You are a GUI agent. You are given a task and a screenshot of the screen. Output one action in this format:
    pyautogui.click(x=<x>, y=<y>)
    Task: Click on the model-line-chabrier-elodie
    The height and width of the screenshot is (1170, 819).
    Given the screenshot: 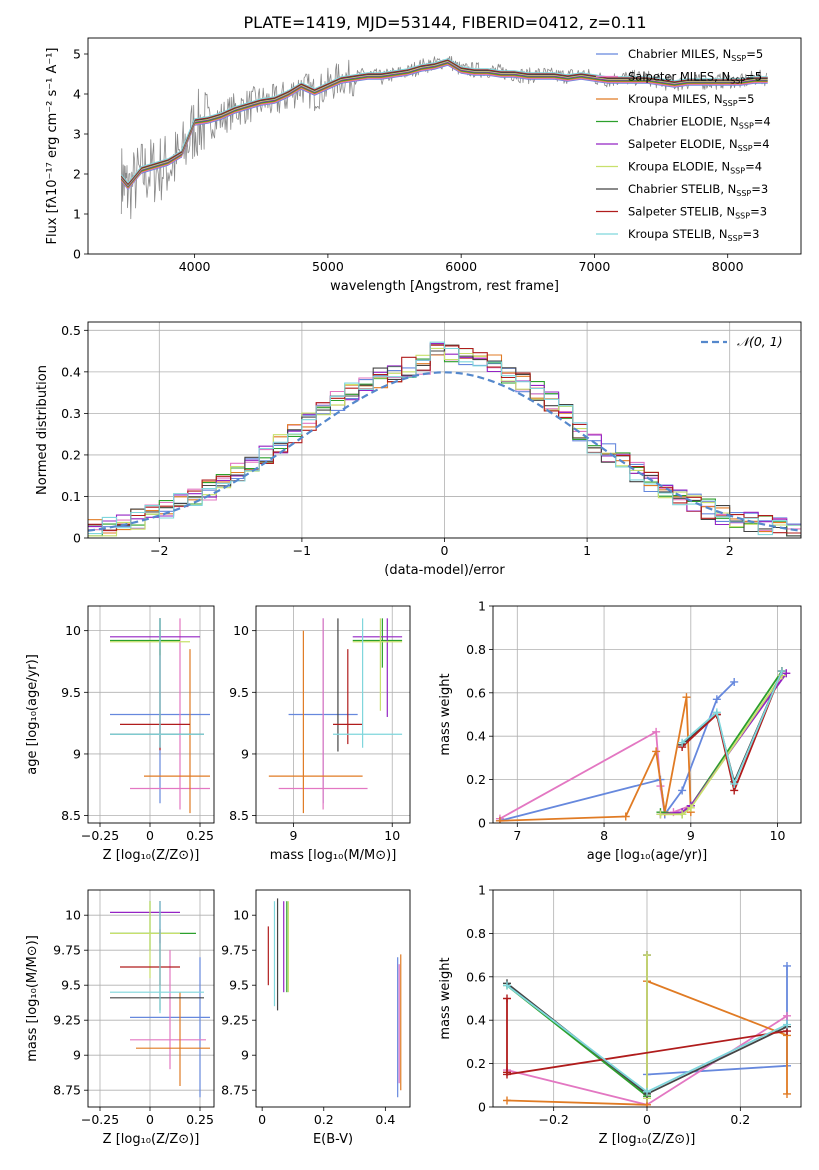 What is the action you would take?
    pyautogui.click(x=444, y=125)
    